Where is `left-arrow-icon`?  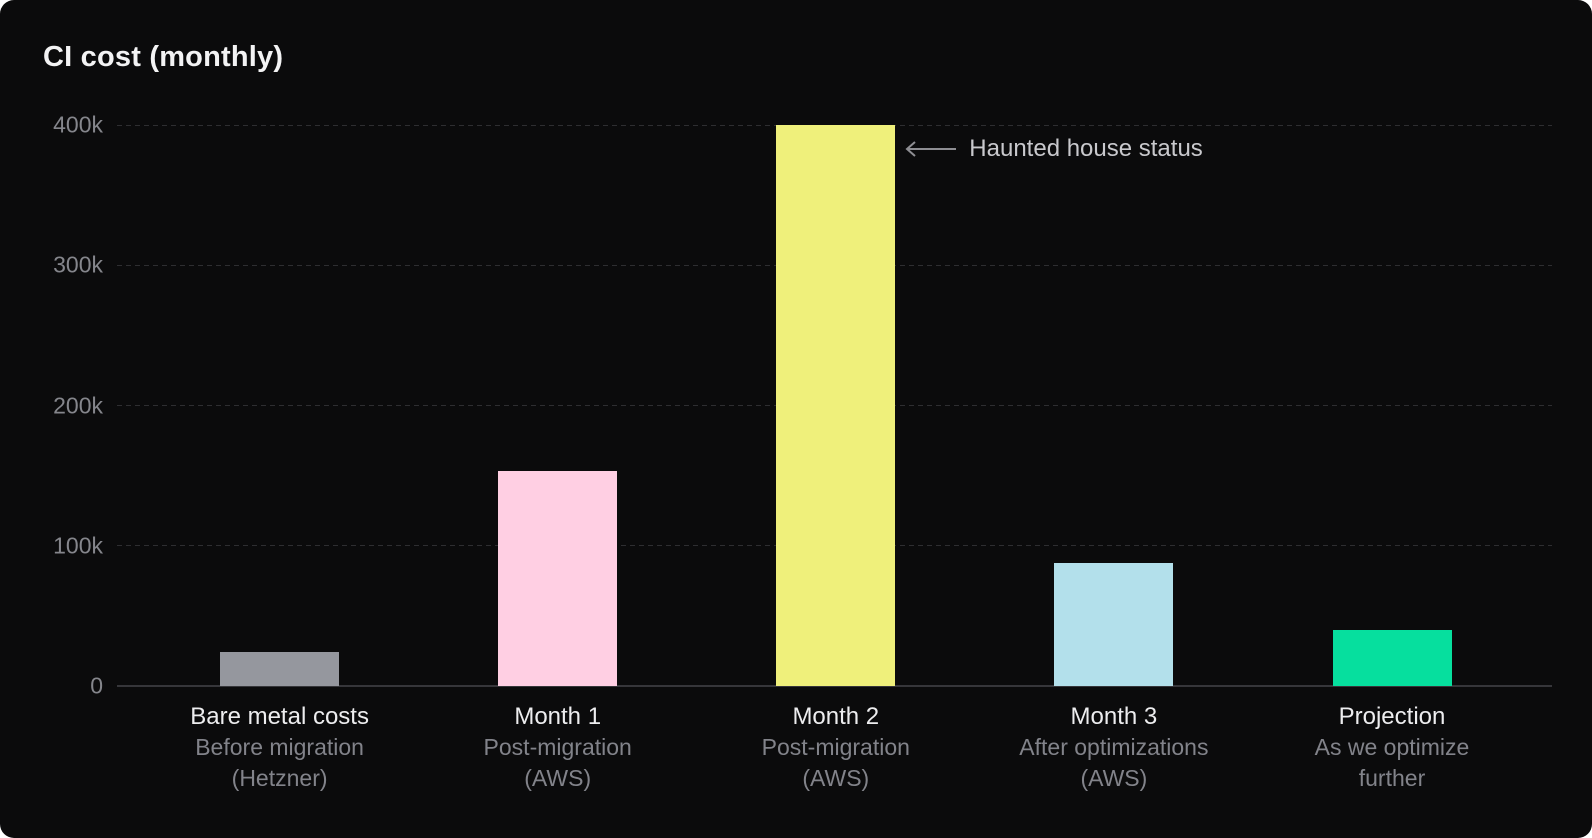 left-arrow-icon is located at coordinates (931, 149).